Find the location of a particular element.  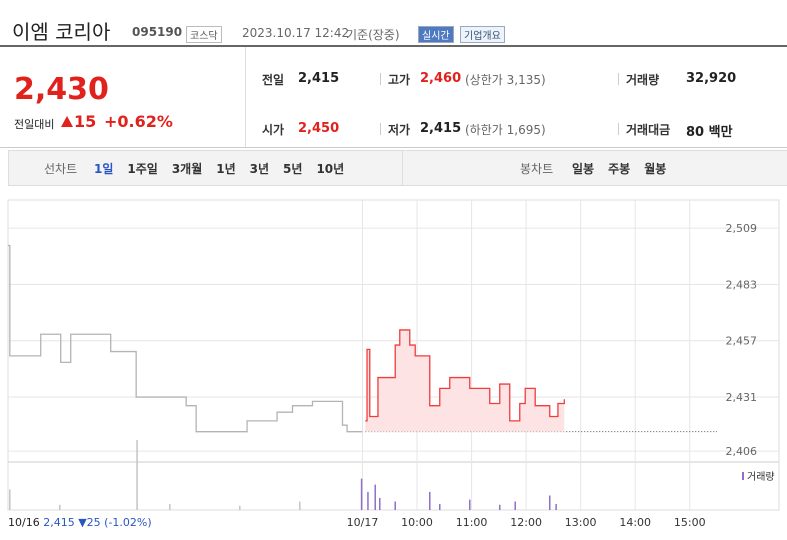

prev-day: 10/16 2,415 ▼25 (-1.02%) is located at coordinates (80, 522).